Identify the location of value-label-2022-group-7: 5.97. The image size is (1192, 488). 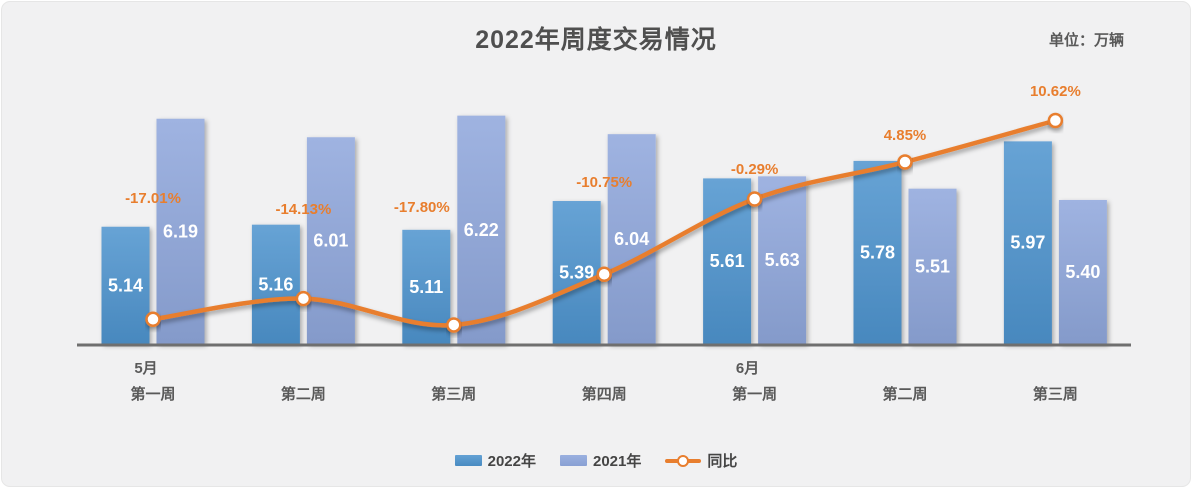
(1027, 243).